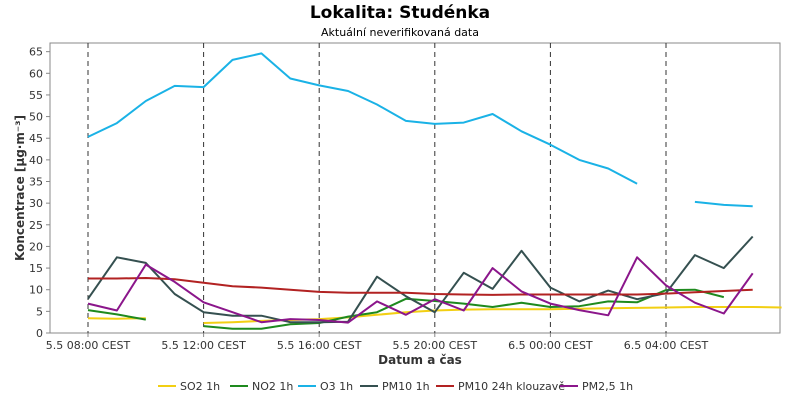 The height and width of the screenshot is (400, 800). I want to click on legend-label: SO2 1h, so click(200, 386).